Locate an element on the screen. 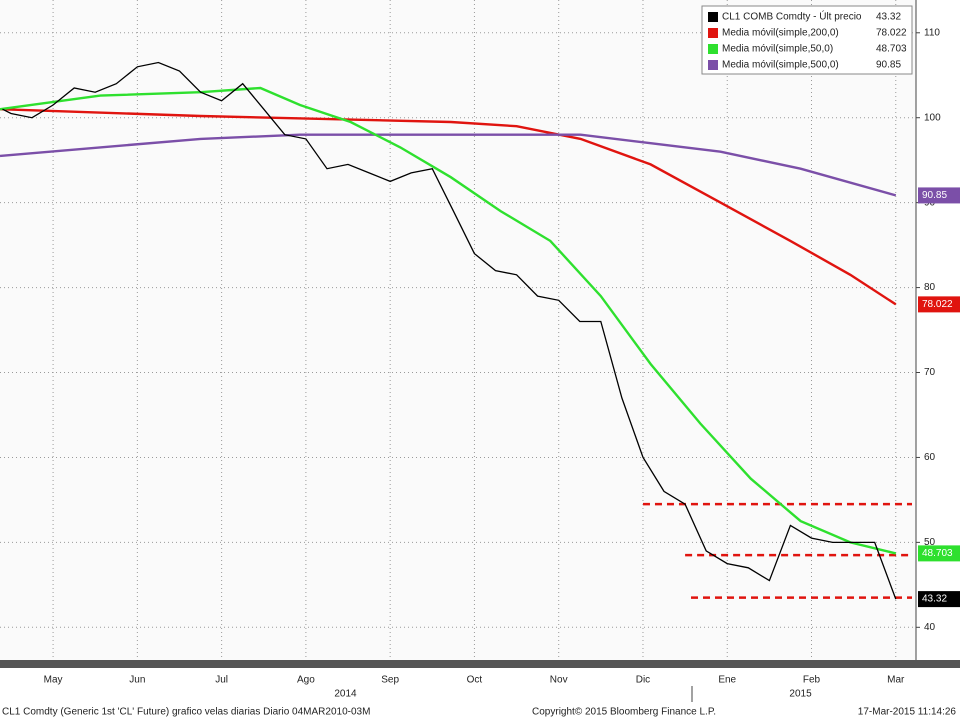 Image resolution: width=960 pixels, height=720 pixels. legend-value: 48.703 is located at coordinates (891, 49).